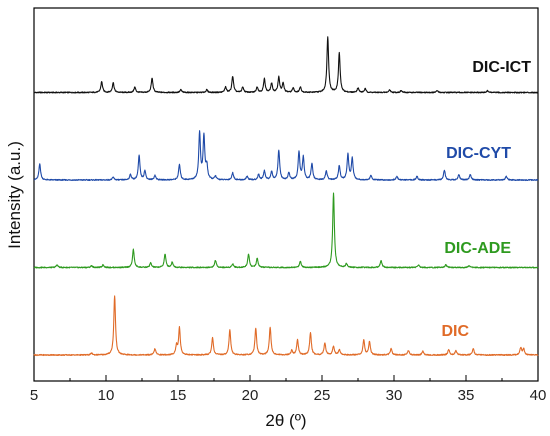 This screenshot has height=436, width=550. I want to click on series-line-dic-cyt, so click(286, 156).